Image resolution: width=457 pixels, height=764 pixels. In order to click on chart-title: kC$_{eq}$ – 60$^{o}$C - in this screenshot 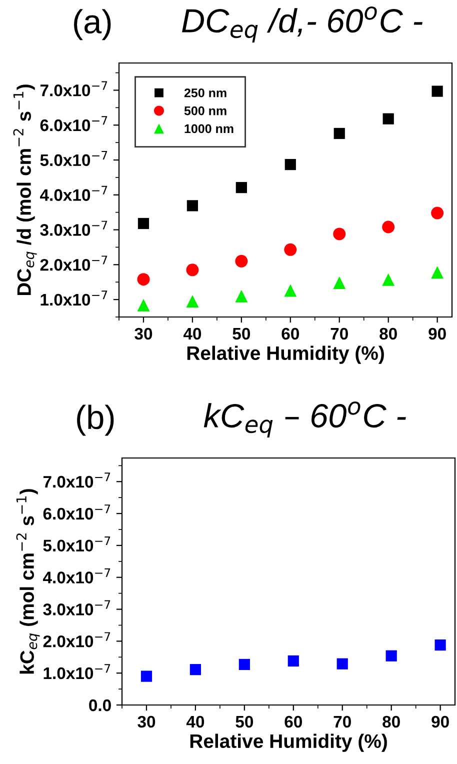, I will do `click(305, 419)`.